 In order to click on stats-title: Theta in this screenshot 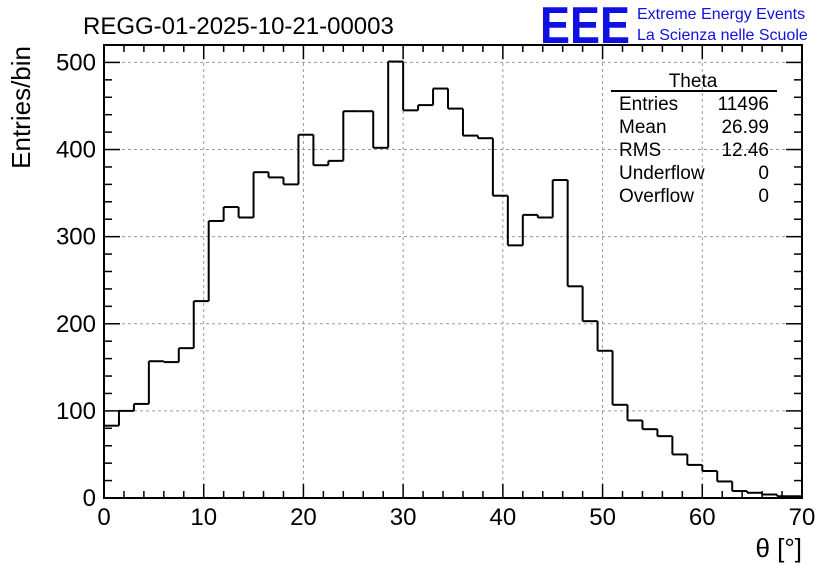, I will do `click(693, 81)`.